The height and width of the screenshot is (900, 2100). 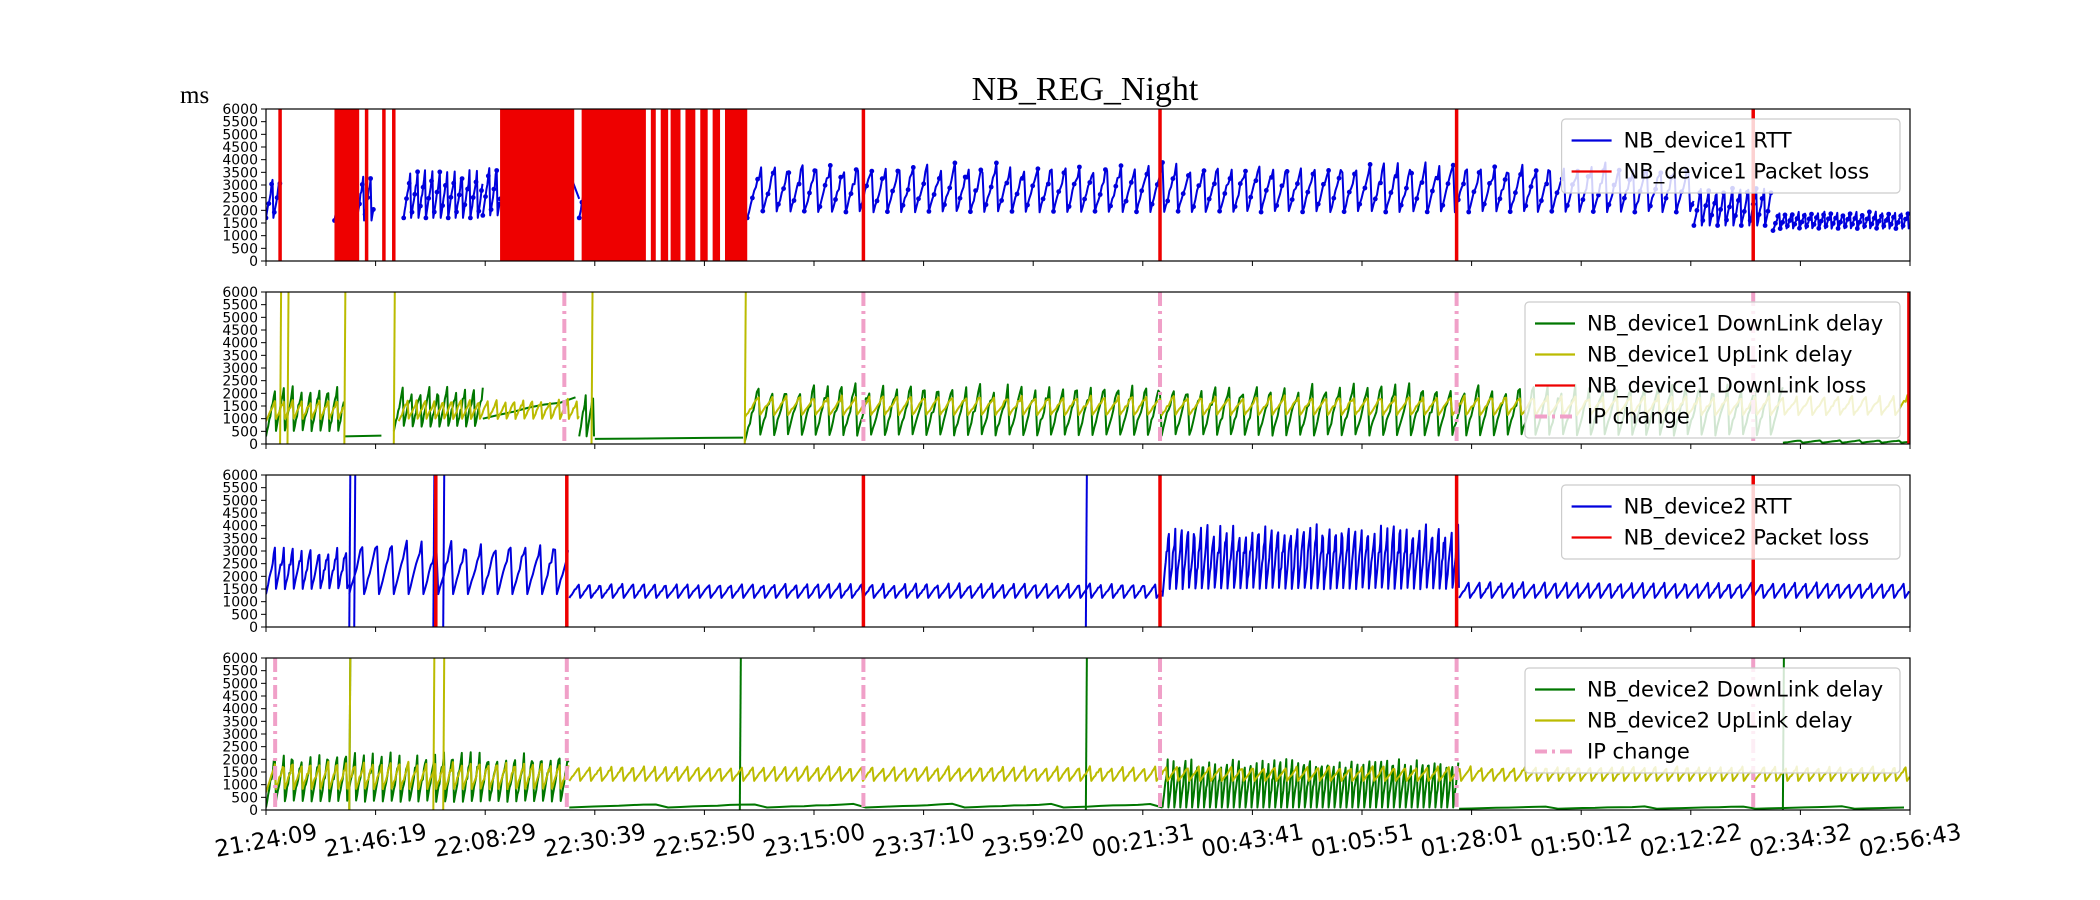 I want to click on x-tick-label: 02:56:43, so click(x=1910, y=841).